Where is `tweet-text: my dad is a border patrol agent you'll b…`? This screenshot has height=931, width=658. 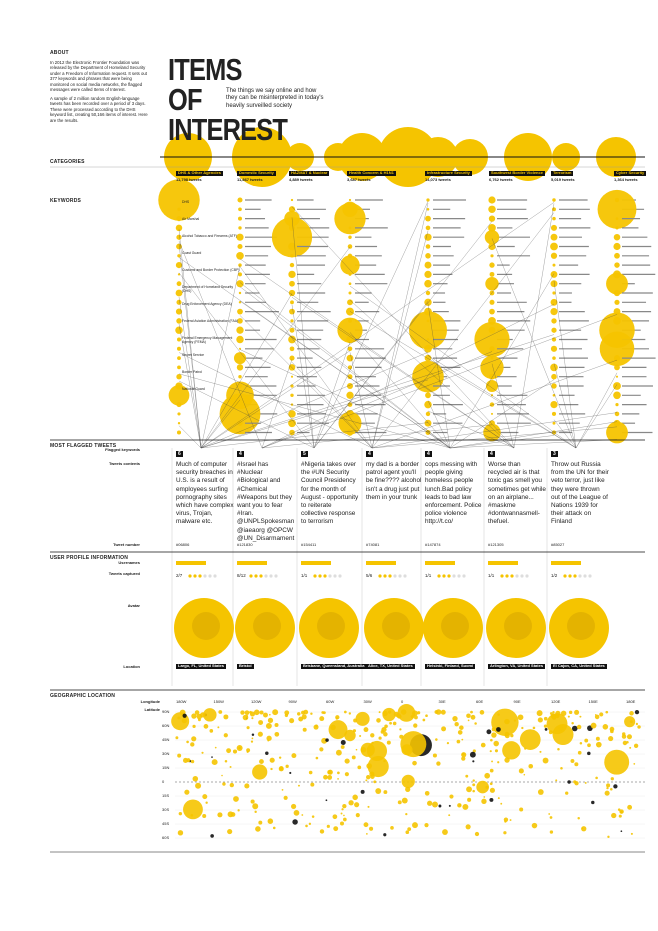 tweet-text: my dad is a border patrol agent you'll b… is located at coordinates (394, 481).